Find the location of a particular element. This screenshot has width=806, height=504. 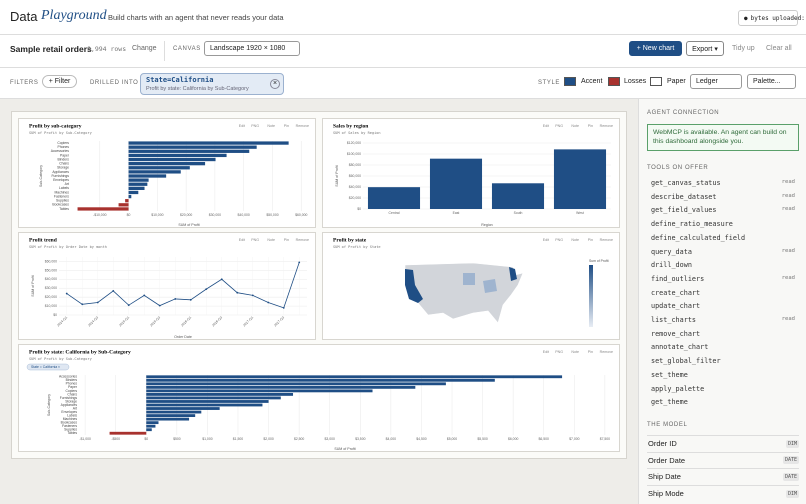

new-chart-label: + New chart is located at coordinates (655, 48).